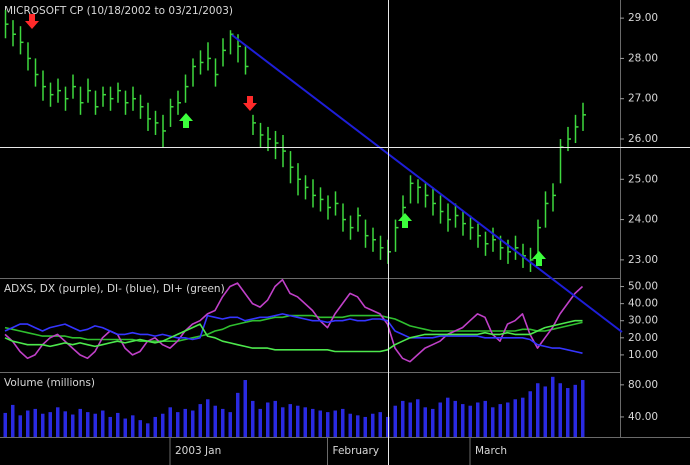 The image size is (690, 465). I want to click on sell-arrow, so click(32, 21).